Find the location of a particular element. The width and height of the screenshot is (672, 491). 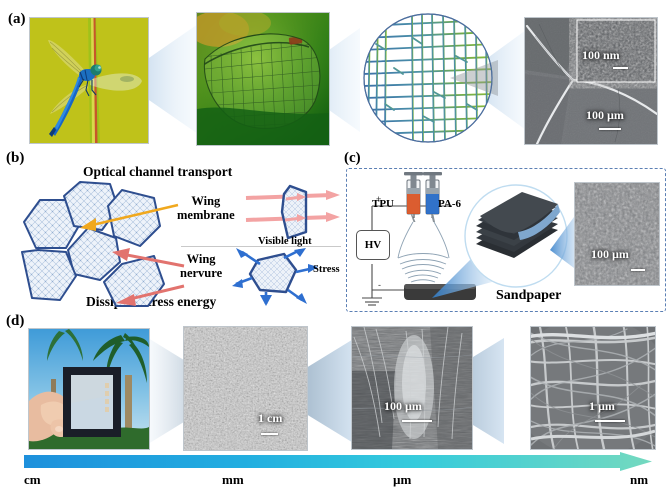

fiber-sem-100um: 100 µm is located at coordinates (412, 388).